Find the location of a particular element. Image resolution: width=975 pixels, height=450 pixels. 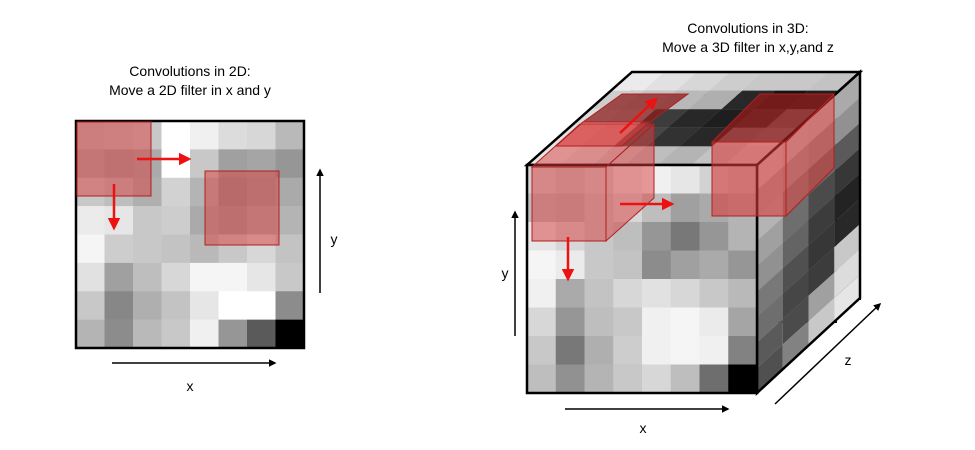

image-grid-2d-border is located at coordinates (190, 234).